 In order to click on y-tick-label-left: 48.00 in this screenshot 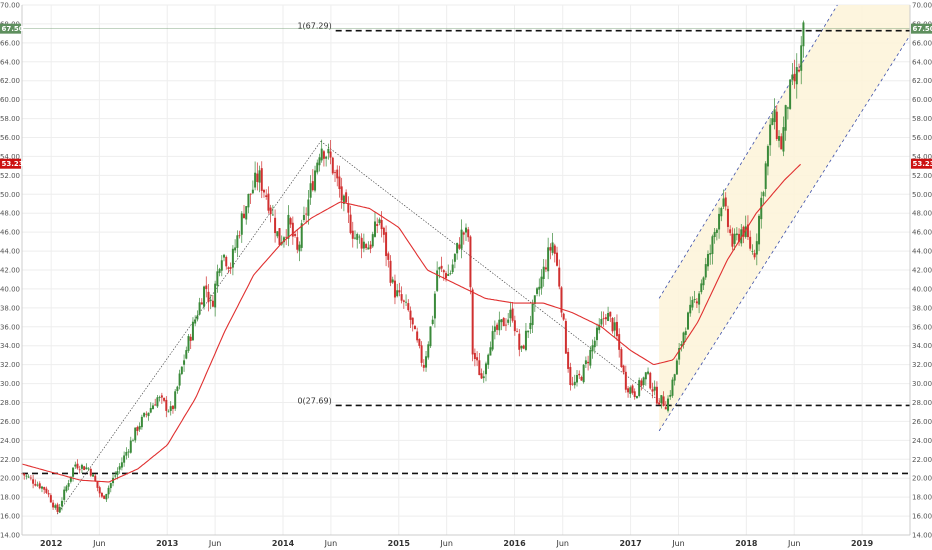, I will do `click(10, 214)`.